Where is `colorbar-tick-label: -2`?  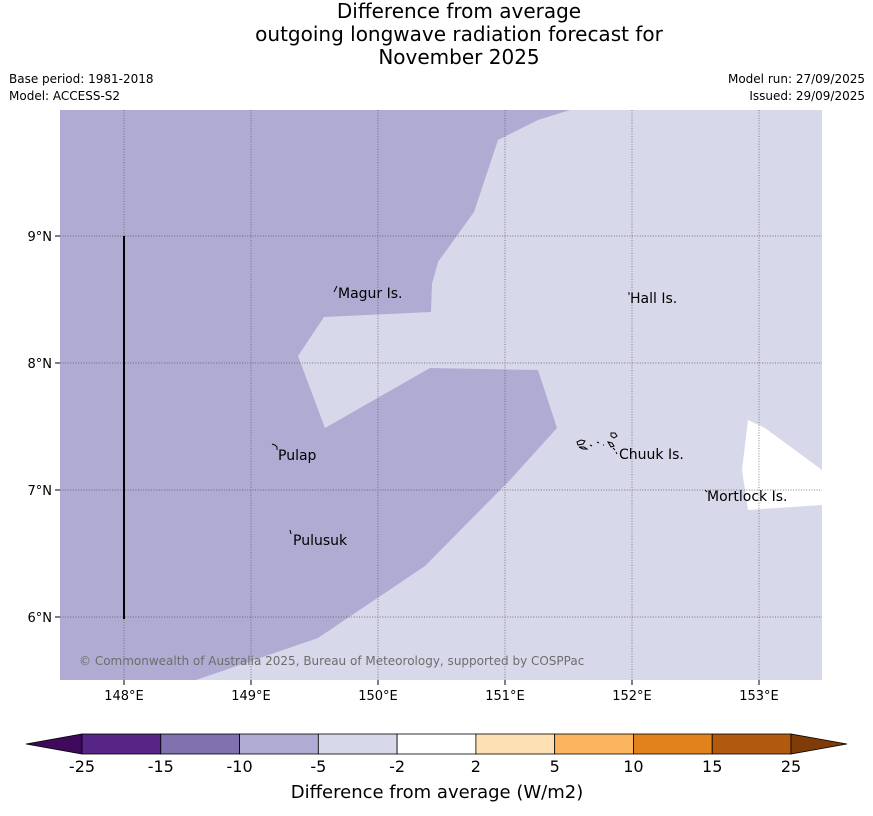 colorbar-tick-label: -2 is located at coordinates (397, 766).